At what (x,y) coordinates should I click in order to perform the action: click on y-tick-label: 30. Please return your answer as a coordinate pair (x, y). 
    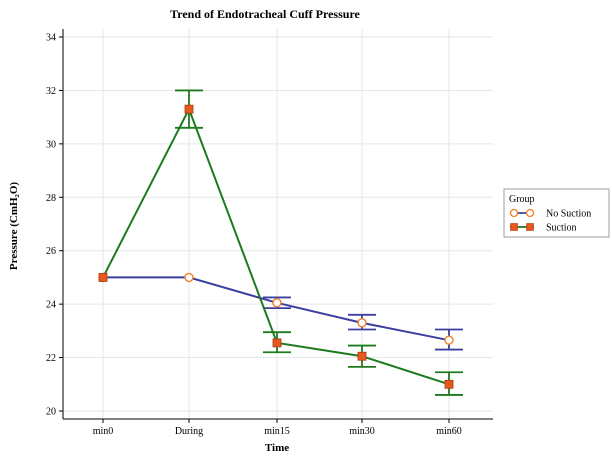
    Looking at the image, I should click on (51, 144).